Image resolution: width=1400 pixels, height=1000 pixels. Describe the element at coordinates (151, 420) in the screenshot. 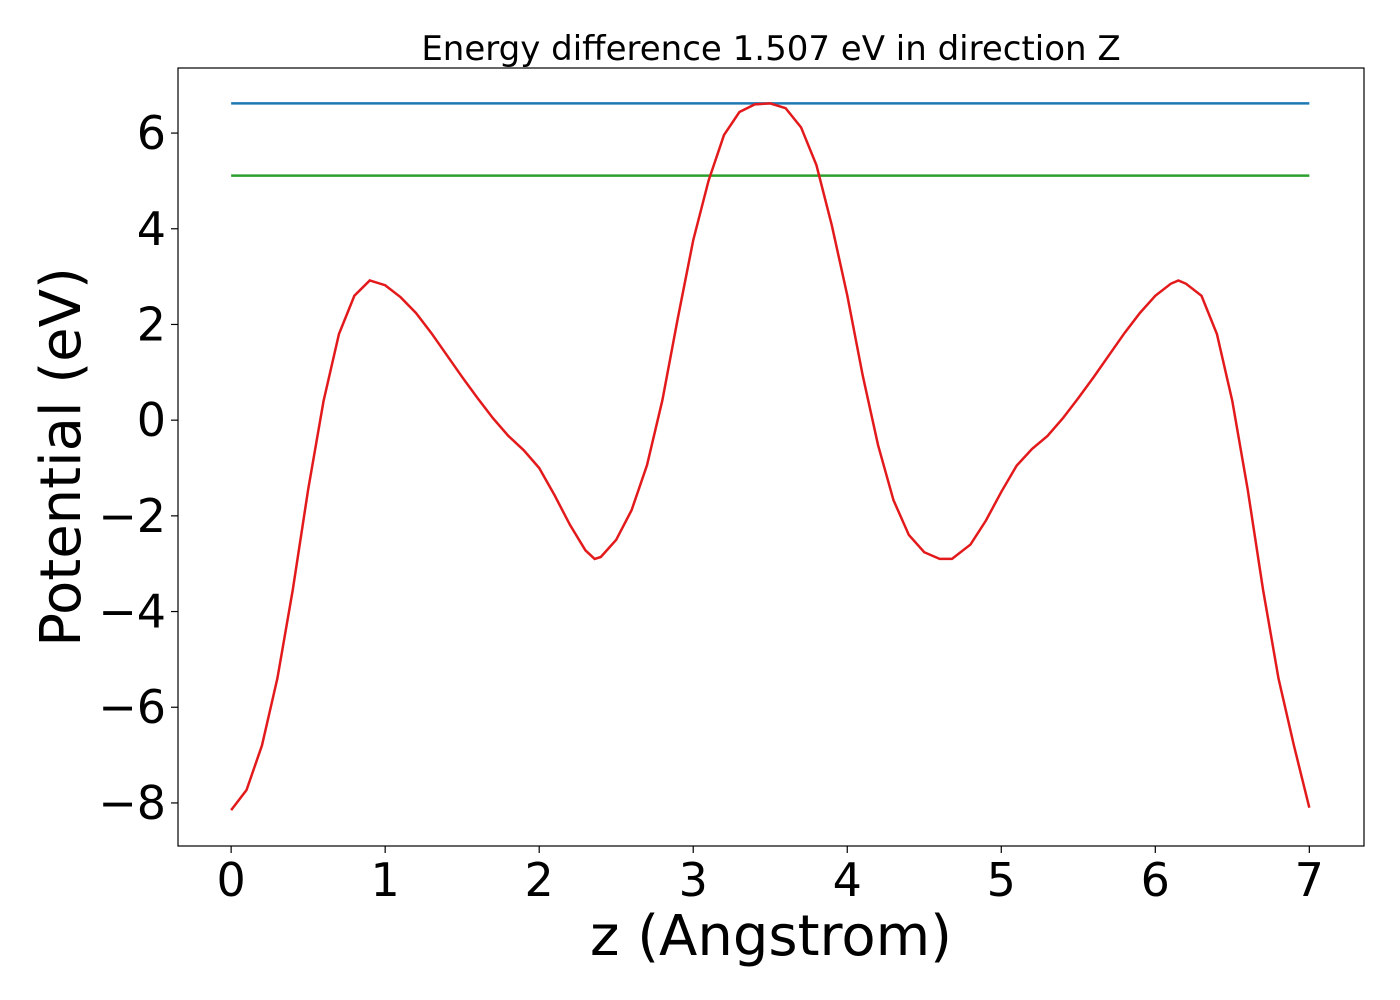

I see `y-tick-label: 0` at that location.